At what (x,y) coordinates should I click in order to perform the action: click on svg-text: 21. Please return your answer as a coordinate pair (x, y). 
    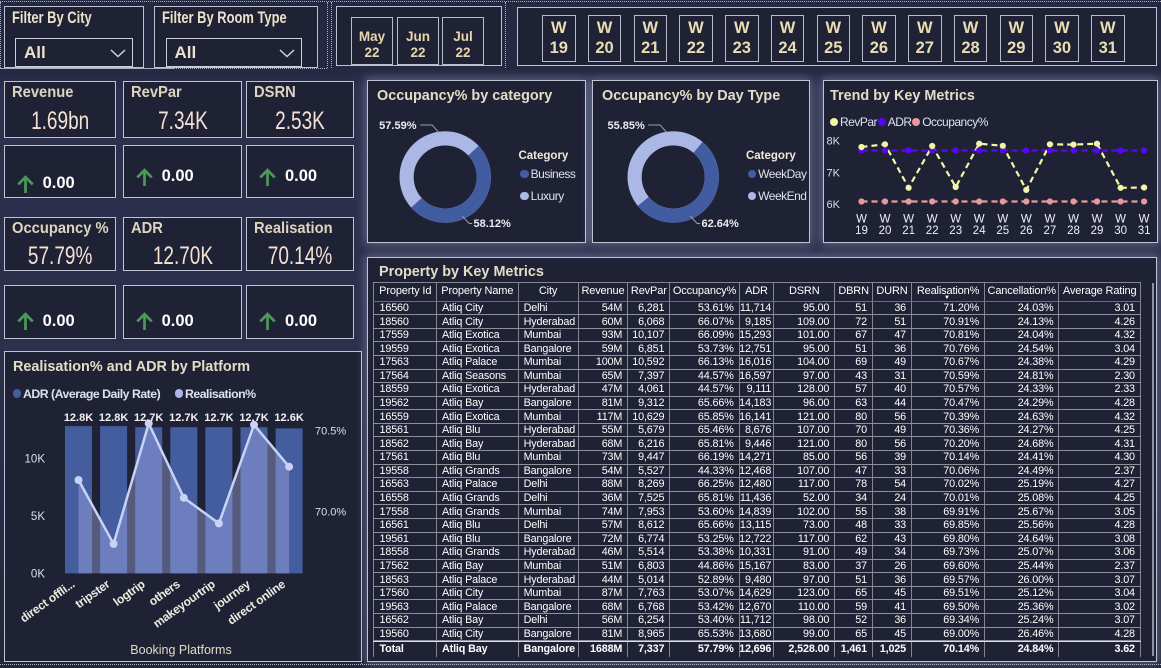
    Looking at the image, I should click on (908, 231).